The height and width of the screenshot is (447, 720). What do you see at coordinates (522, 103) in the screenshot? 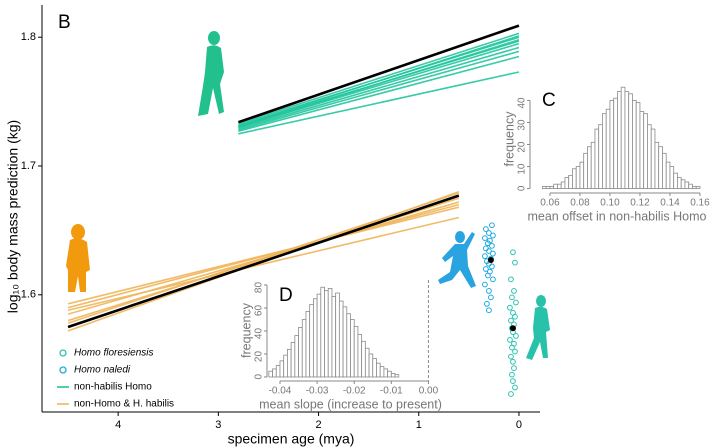
I see `y-tick-label: 40` at bounding box center [522, 103].